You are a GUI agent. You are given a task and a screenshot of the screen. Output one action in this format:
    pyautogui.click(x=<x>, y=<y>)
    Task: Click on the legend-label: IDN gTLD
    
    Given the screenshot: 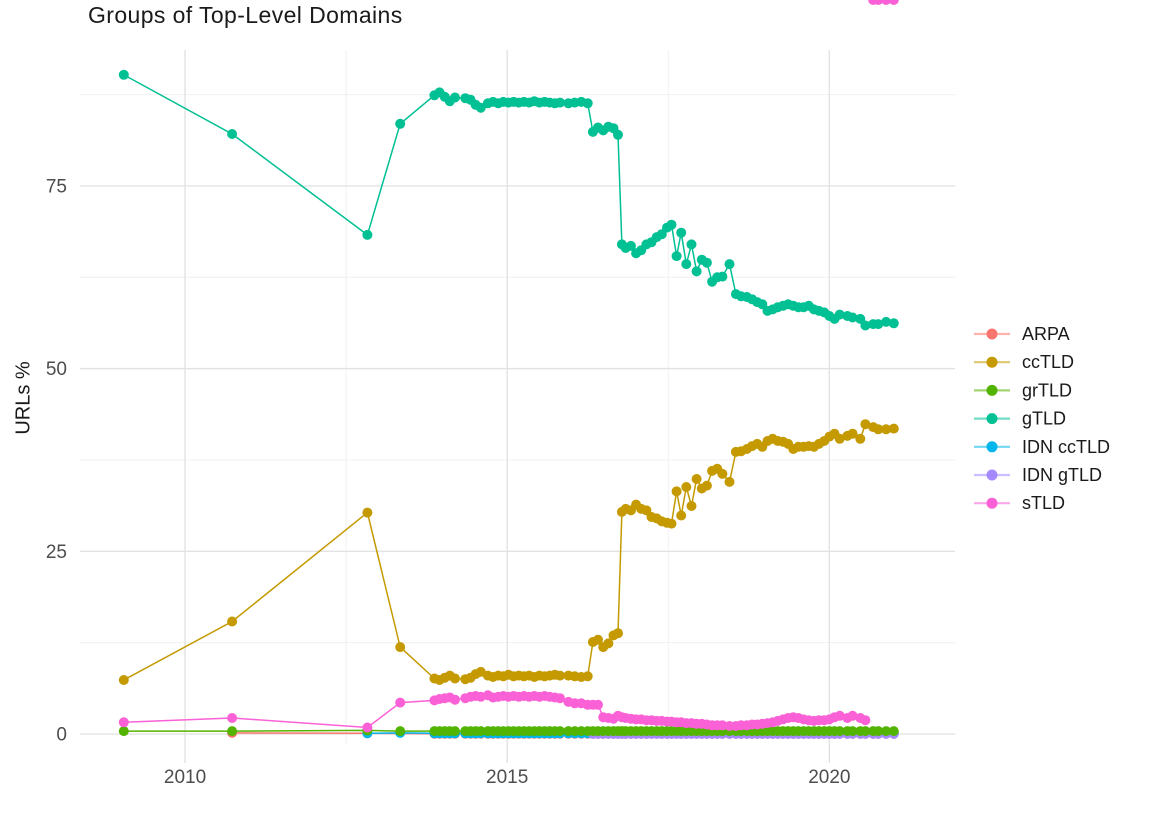 What is the action you would take?
    pyautogui.click(x=1062, y=475)
    